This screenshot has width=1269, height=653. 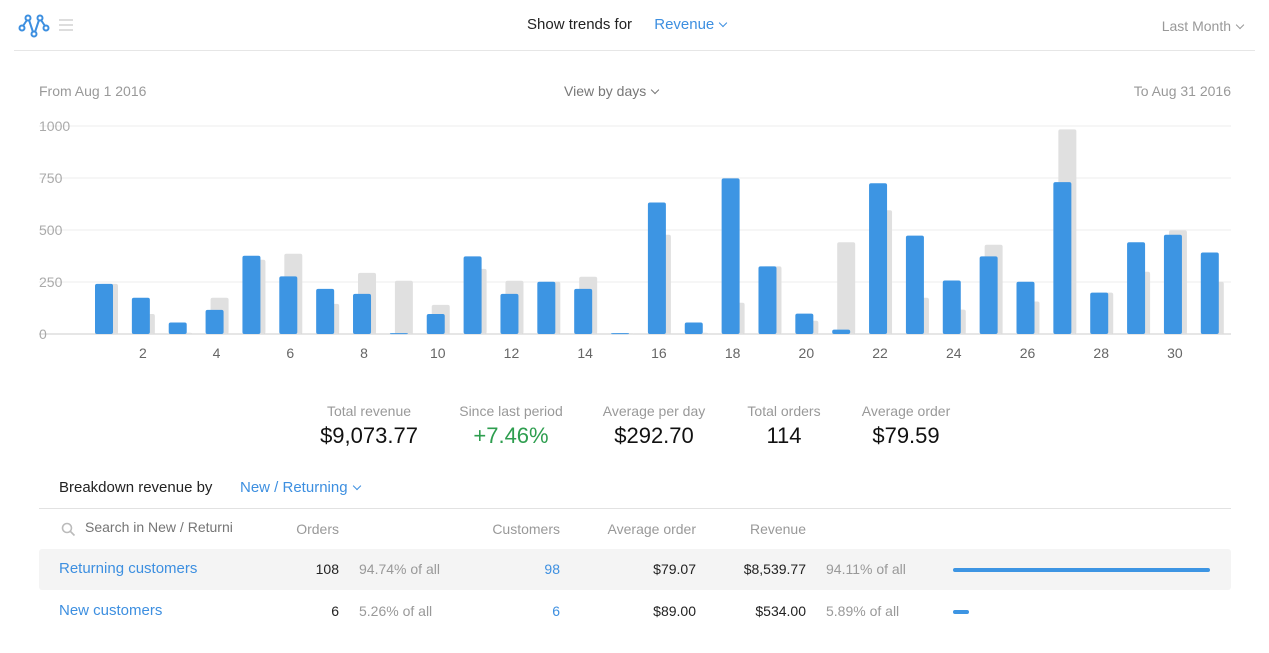 What do you see at coordinates (369, 435) in the screenshot?
I see `stat-value: $9,073.77` at bounding box center [369, 435].